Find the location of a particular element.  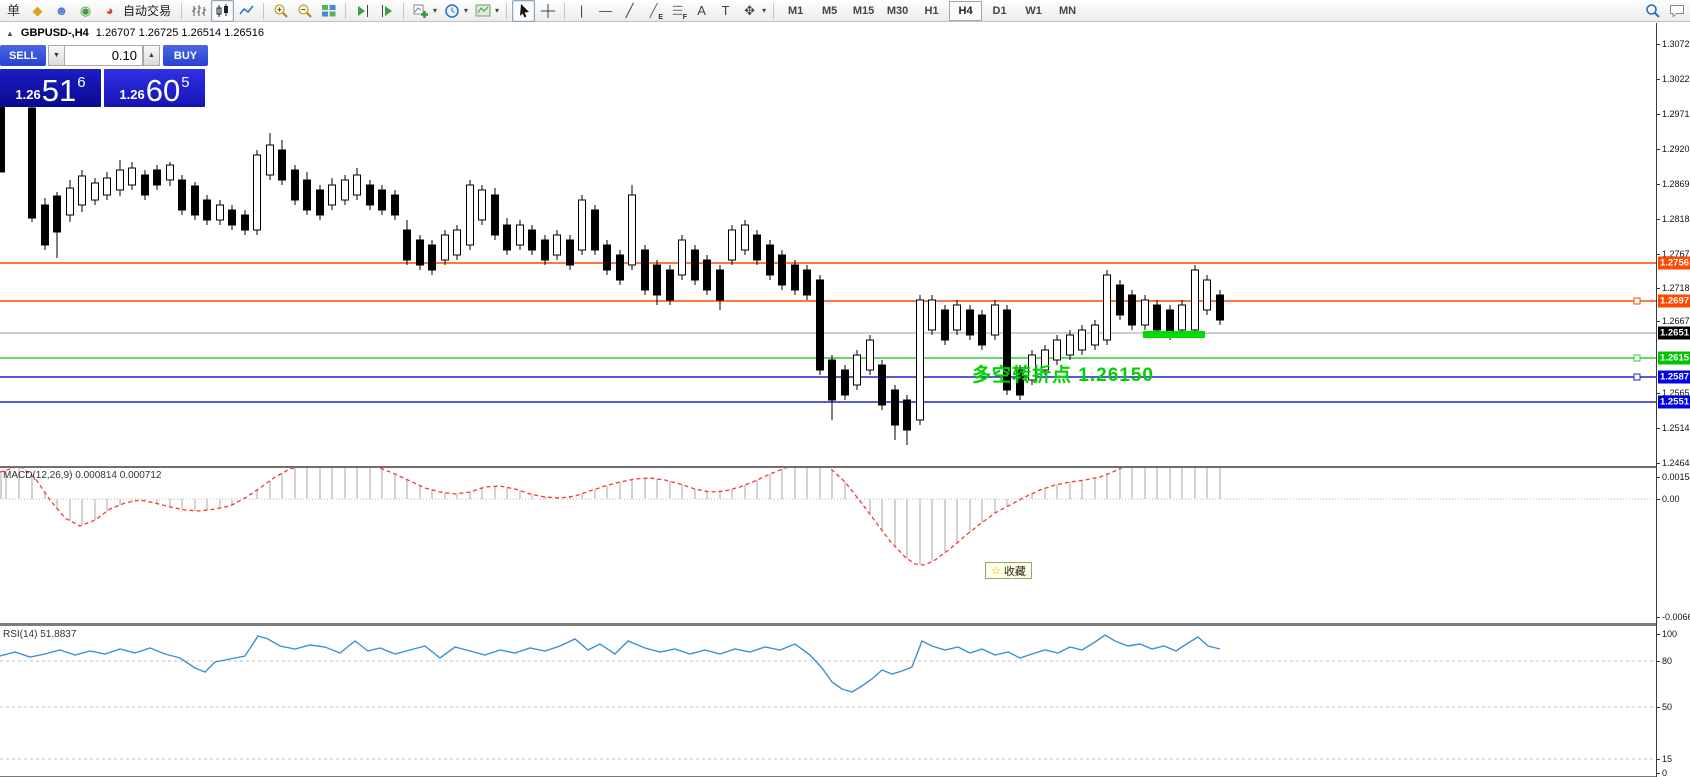

sell-price-pips: 51 is located at coordinates (59, 90).